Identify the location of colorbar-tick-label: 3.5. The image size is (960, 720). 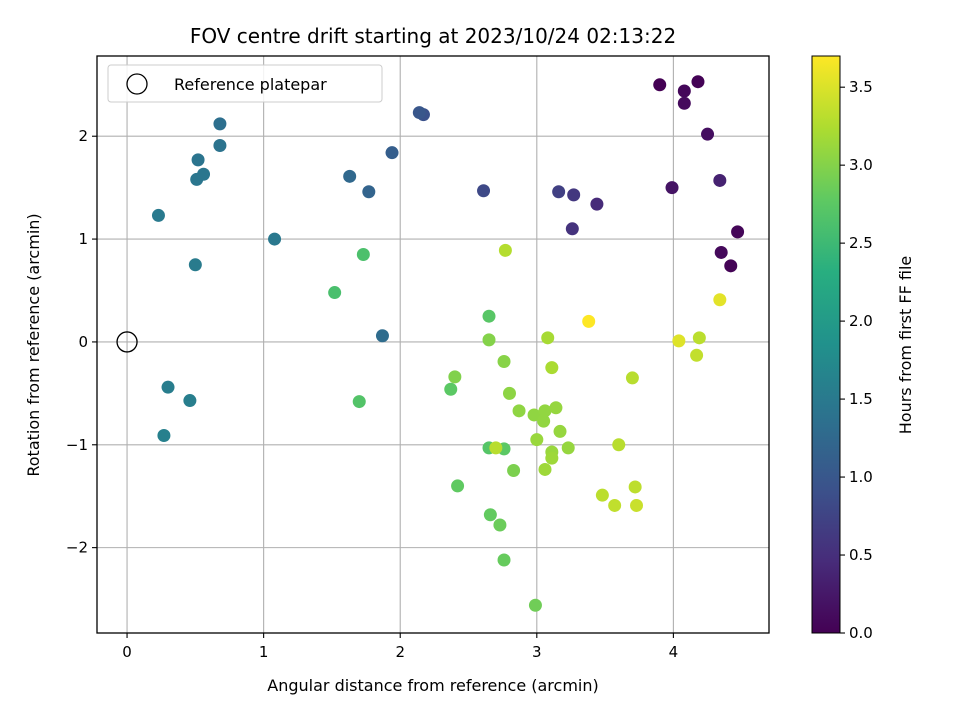
(861, 87).